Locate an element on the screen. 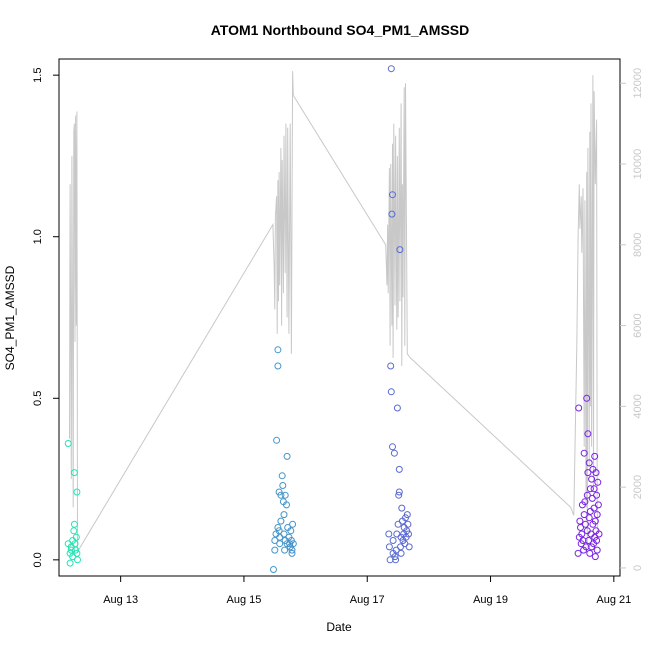 The width and height of the screenshot is (650, 650). x-axis: Aug 13 Aug 15 Aug 17 Aug 19 Aug 21 is located at coordinates (367, 590).